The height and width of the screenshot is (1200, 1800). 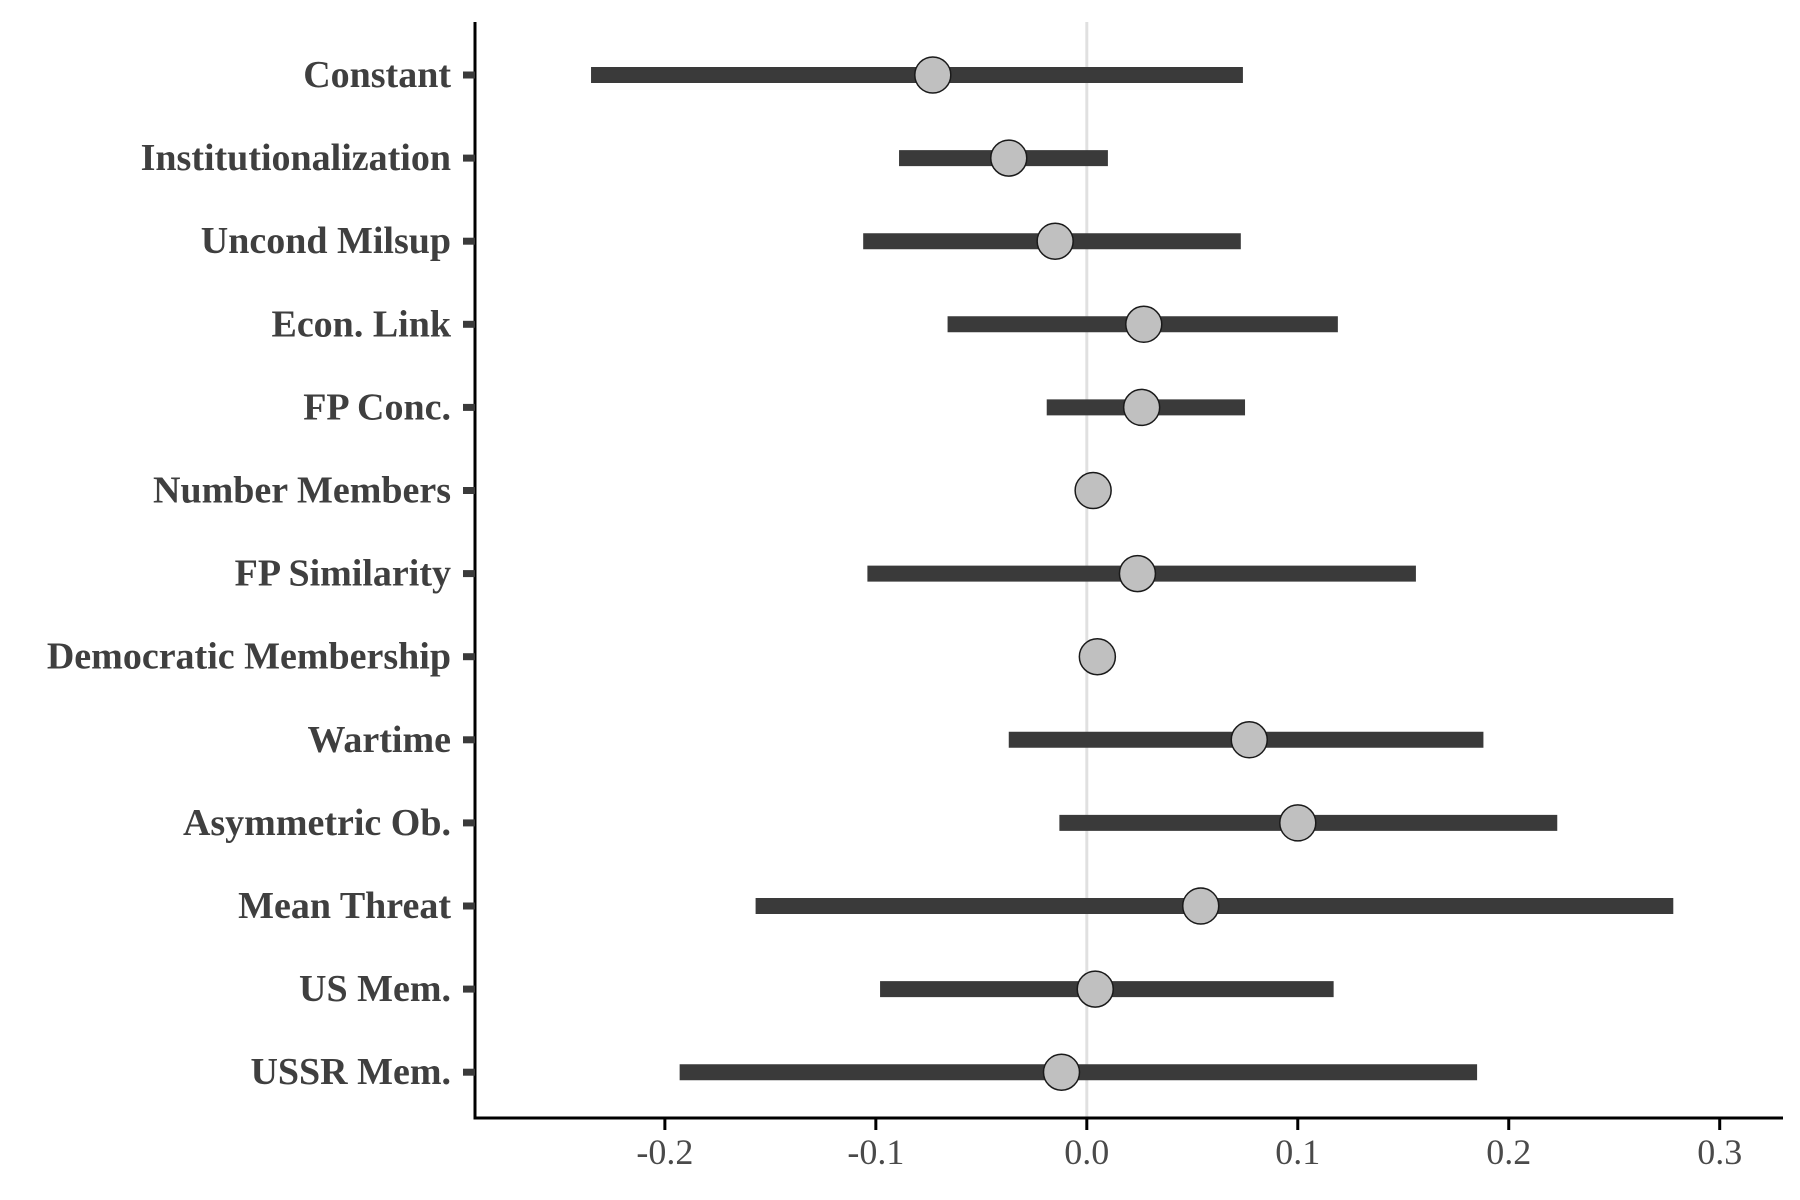 I want to click on x-tick-label-1: -0.1, so click(x=875, y=1152).